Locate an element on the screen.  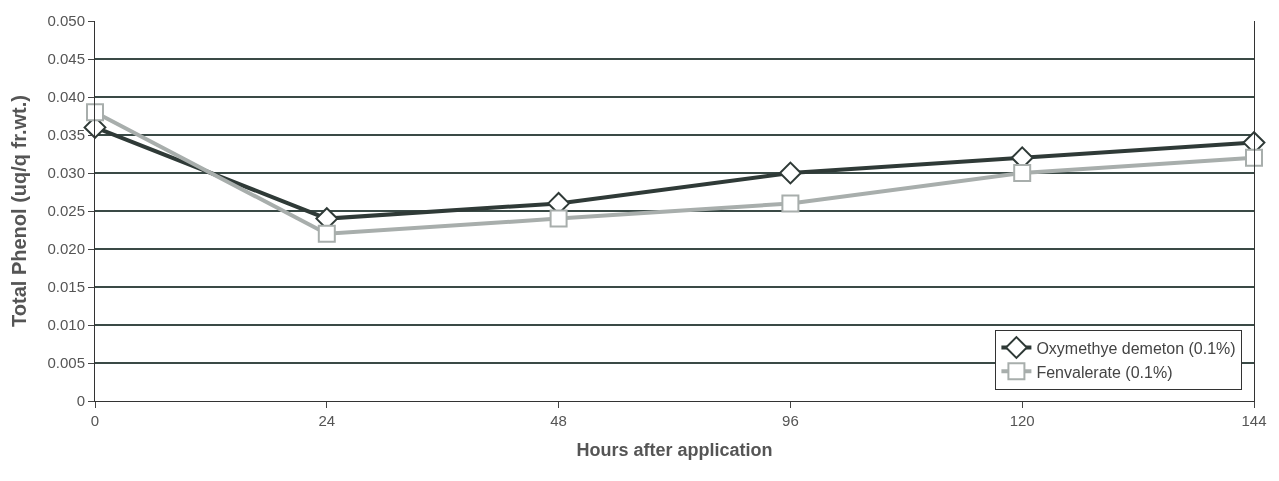
y-tick-label: 0.020 is located at coordinates (66, 249).